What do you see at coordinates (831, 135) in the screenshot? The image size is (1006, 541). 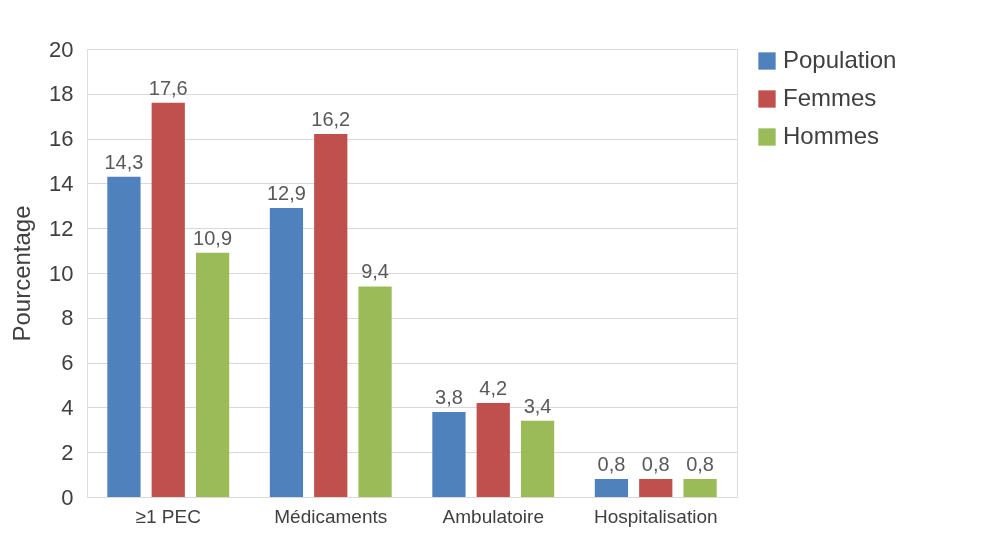 I see `legend-label: Hommes` at bounding box center [831, 135].